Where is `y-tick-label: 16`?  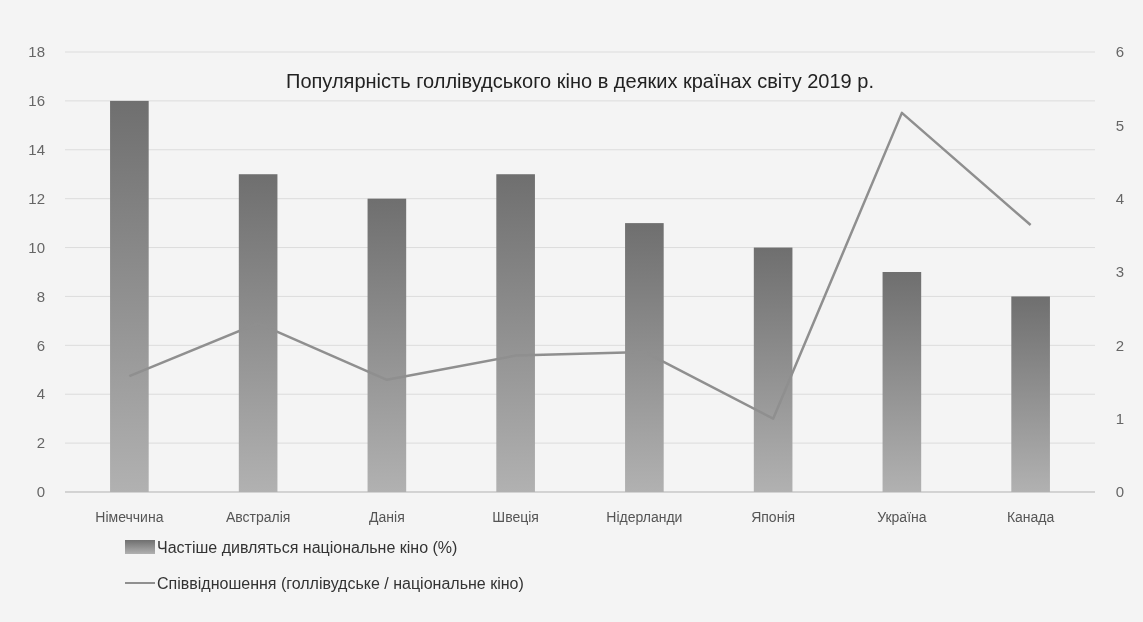
y-tick-label: 16 is located at coordinates (36, 101).